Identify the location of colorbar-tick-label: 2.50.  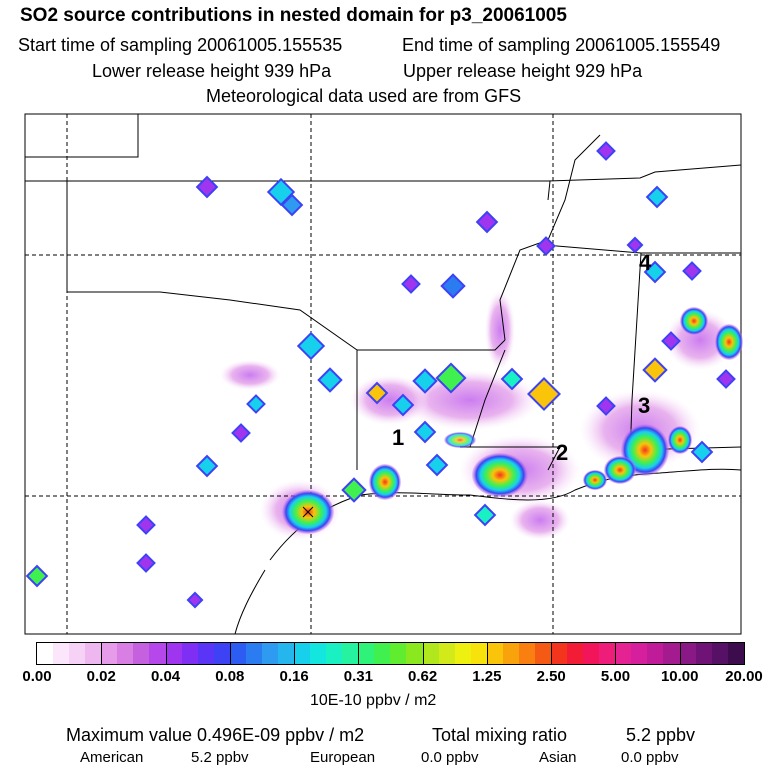
(551, 676).